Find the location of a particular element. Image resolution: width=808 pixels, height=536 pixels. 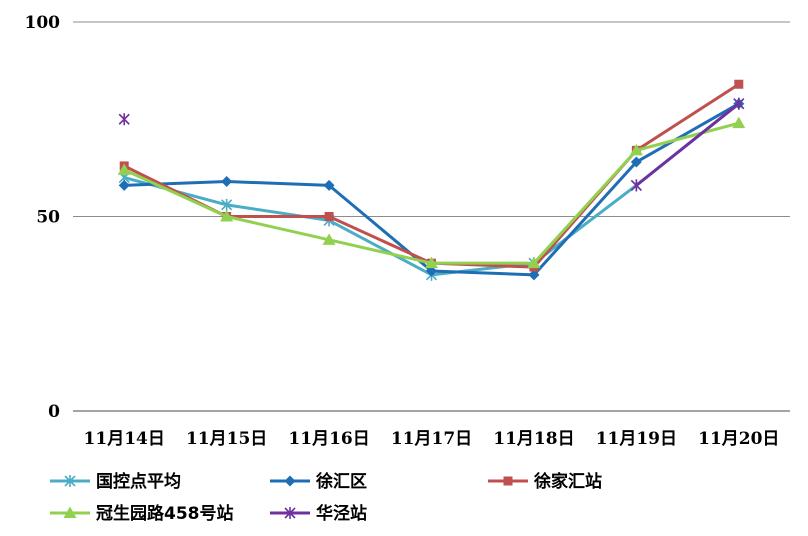

x-tick-label: 11月16日 is located at coordinates (328, 439).